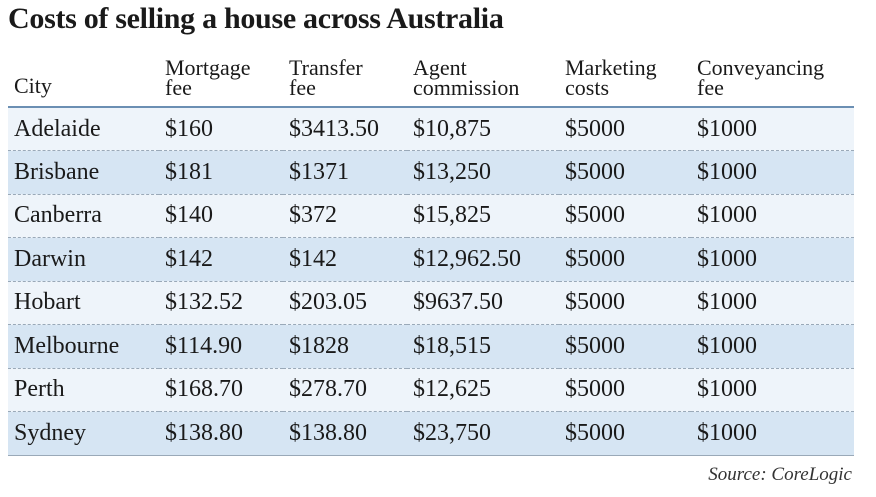  What do you see at coordinates (452, 345) in the screenshot?
I see `agent-commission-cell: $18,515` at bounding box center [452, 345].